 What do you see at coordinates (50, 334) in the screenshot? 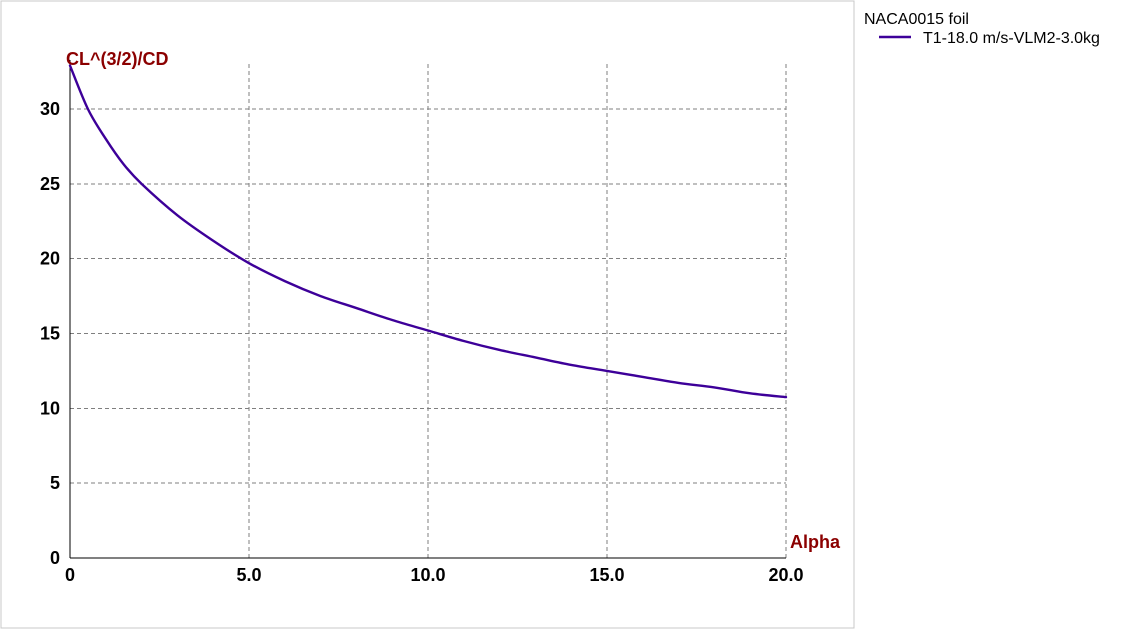
I see `y-tick-label: 15` at bounding box center [50, 334].